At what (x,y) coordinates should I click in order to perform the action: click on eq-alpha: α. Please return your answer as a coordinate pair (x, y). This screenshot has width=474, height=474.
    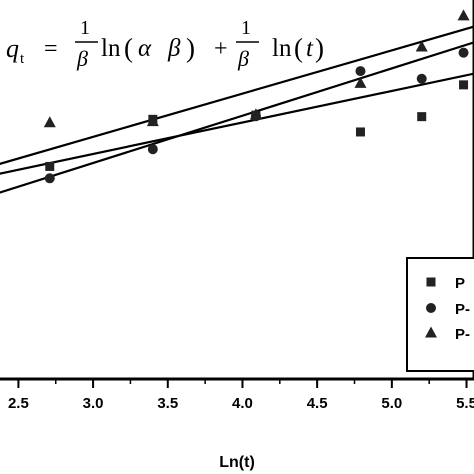
    Looking at the image, I should click on (145, 48).